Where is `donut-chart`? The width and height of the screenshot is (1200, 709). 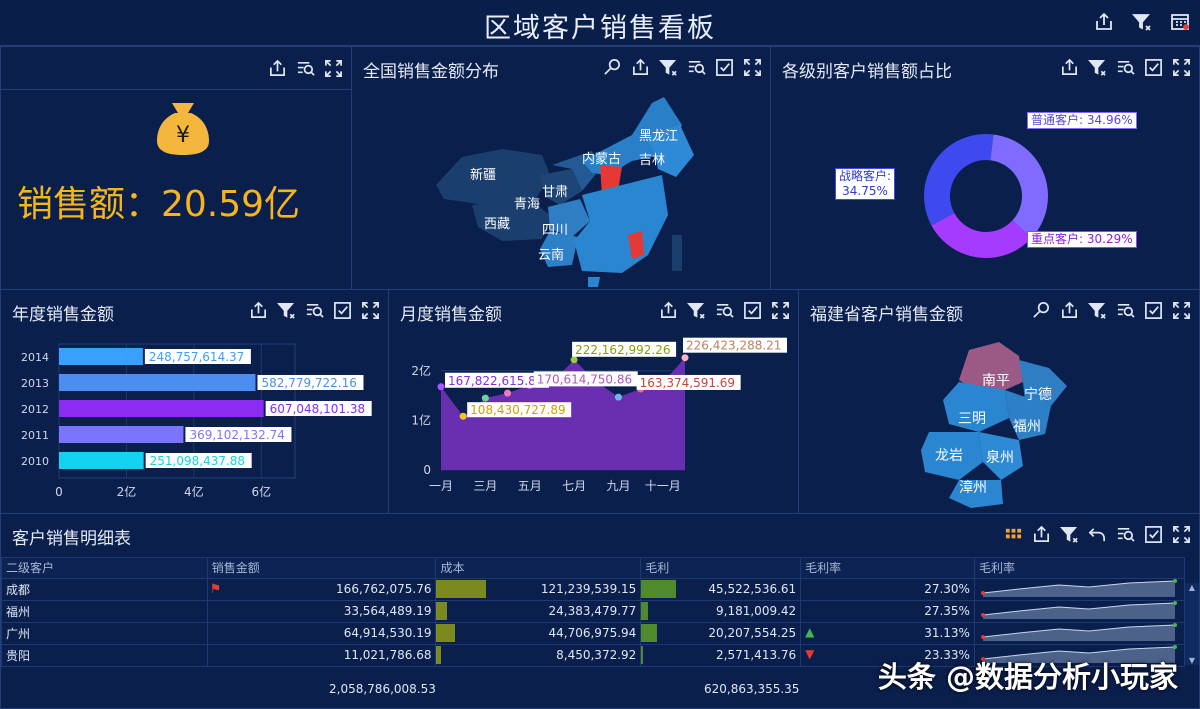 donut-chart is located at coordinates (986, 196).